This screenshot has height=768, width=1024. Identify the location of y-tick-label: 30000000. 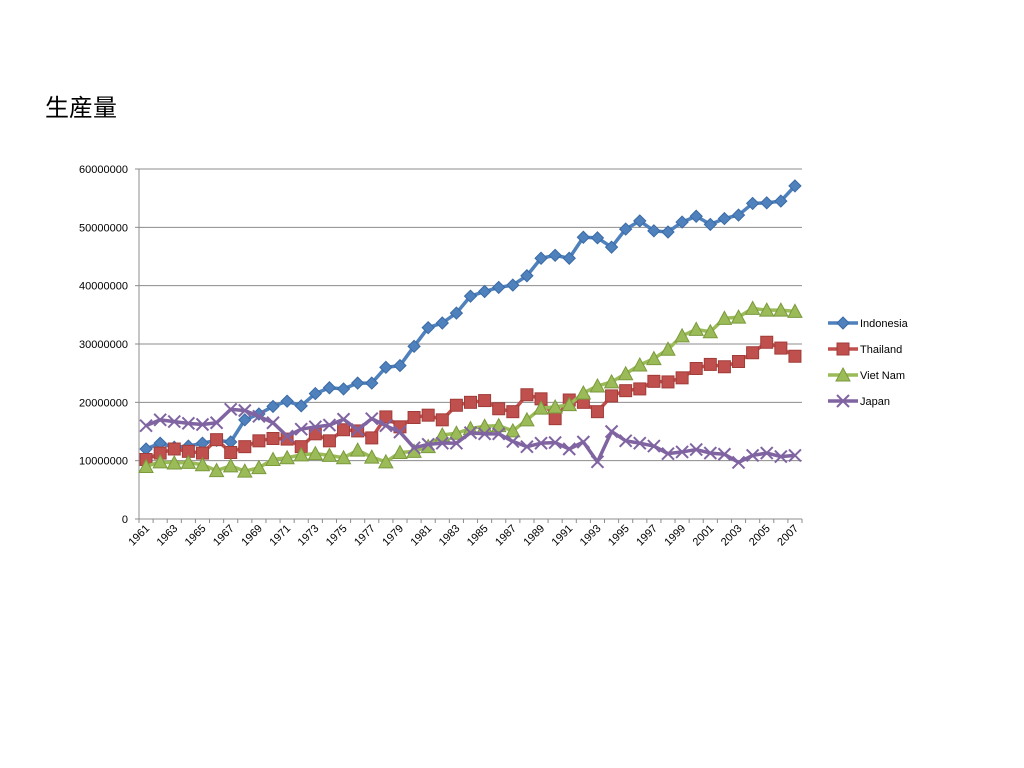
(103, 345).